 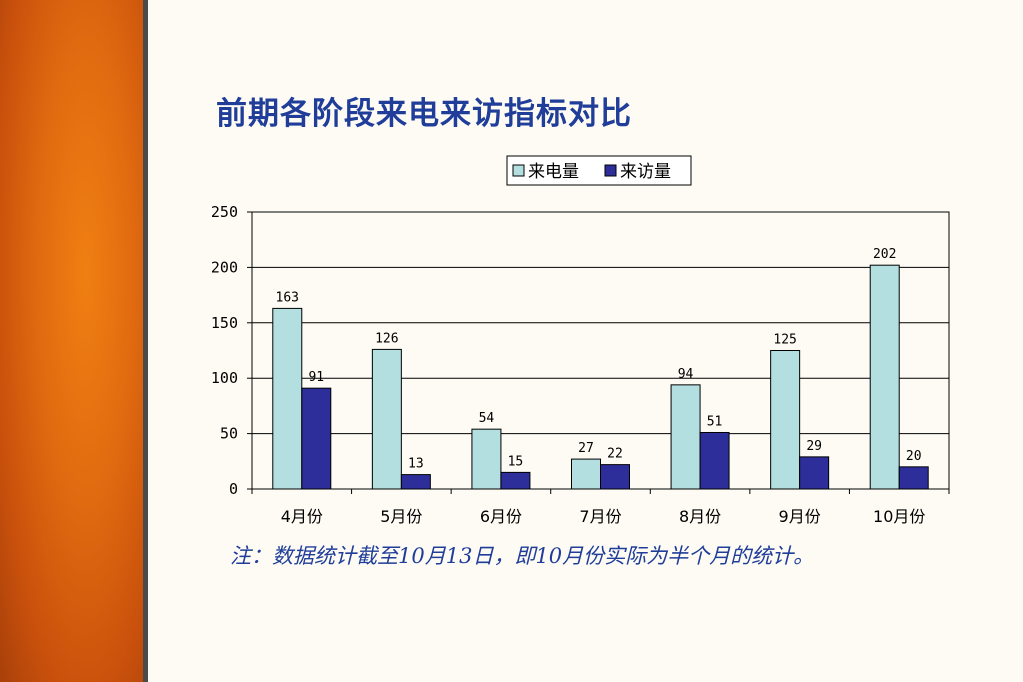 What do you see at coordinates (814, 446) in the screenshot?
I see `data-label: 29` at bounding box center [814, 446].